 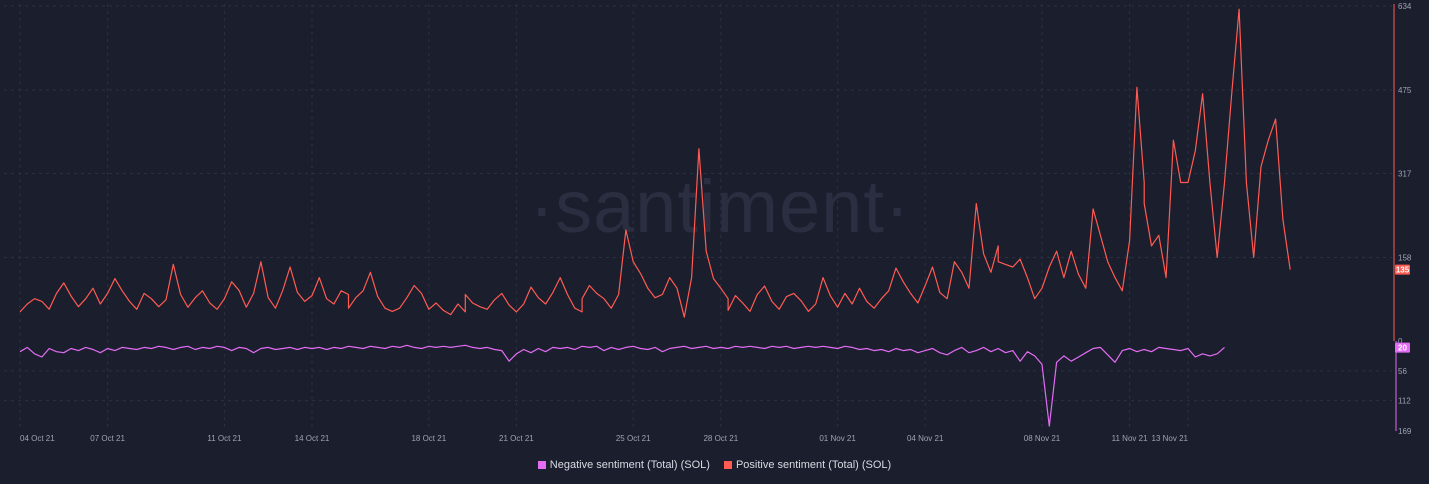 What do you see at coordinates (37, 438) in the screenshot?
I see `x-tick-label: 04 Oct 21` at bounding box center [37, 438].